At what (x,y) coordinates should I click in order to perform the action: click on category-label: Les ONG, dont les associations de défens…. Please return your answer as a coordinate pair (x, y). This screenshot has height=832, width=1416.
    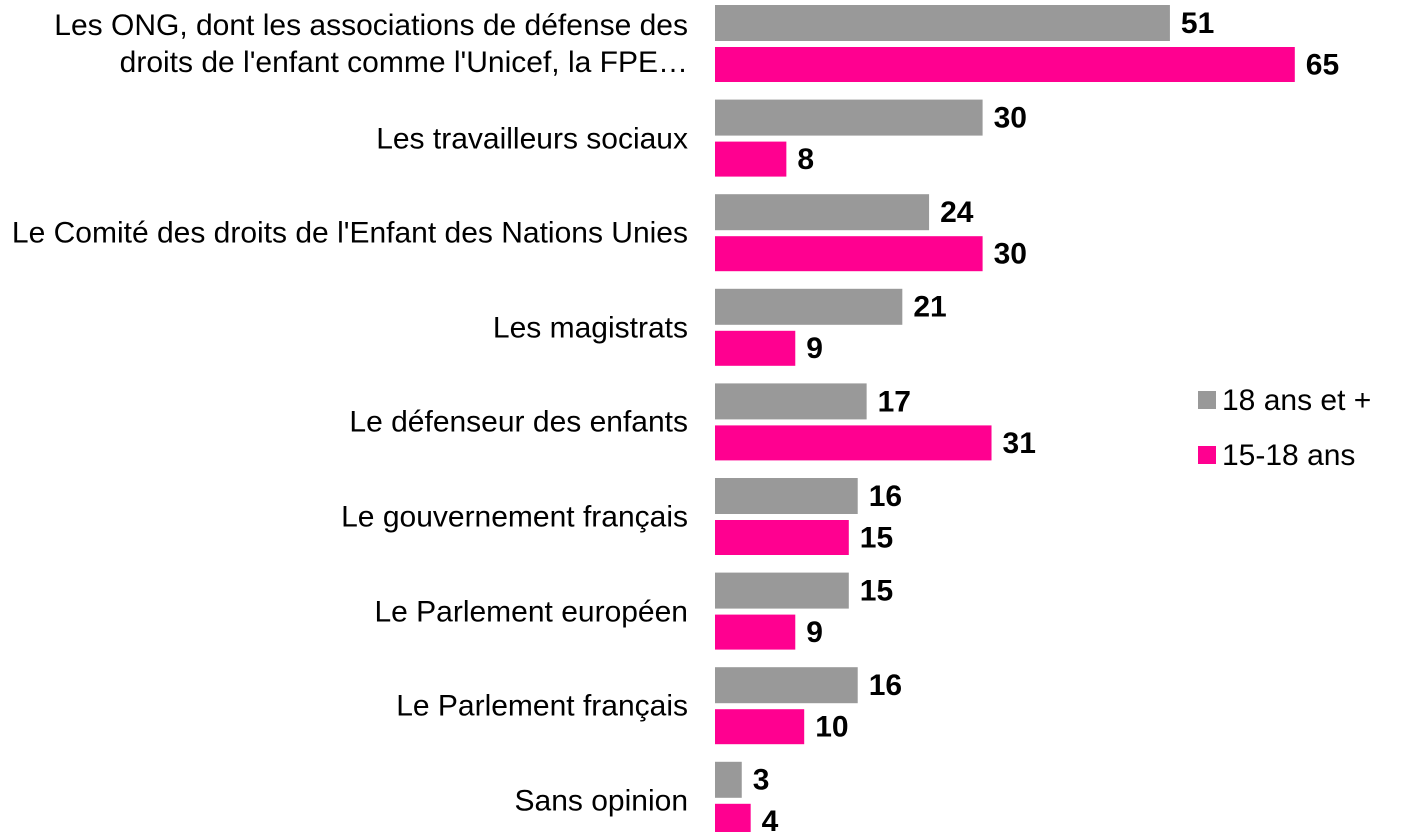
    Looking at the image, I should click on (371, 44).